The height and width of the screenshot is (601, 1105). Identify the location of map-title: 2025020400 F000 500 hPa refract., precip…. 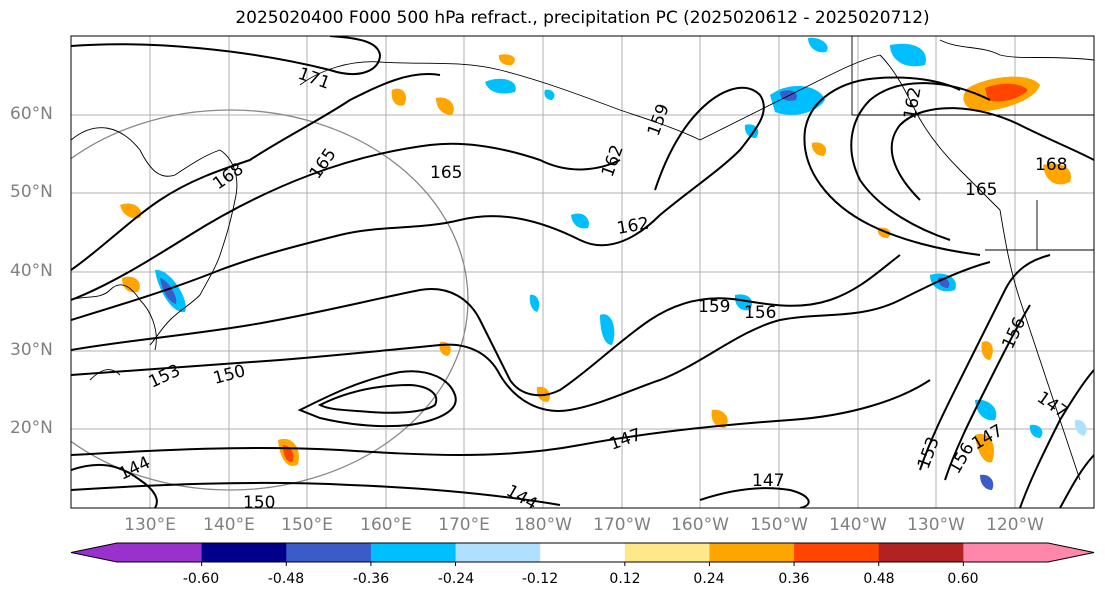
(582, 18).